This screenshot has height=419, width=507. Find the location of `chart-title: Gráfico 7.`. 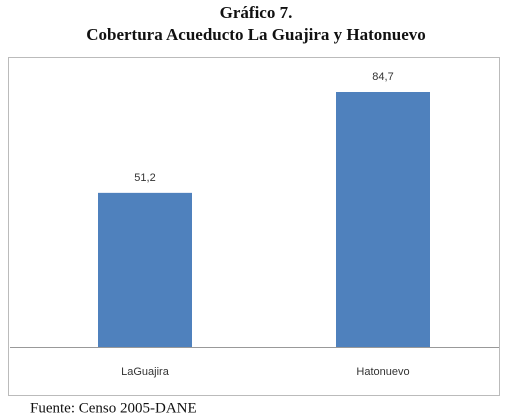

chart-title: Gráfico 7. is located at coordinates (256, 12).